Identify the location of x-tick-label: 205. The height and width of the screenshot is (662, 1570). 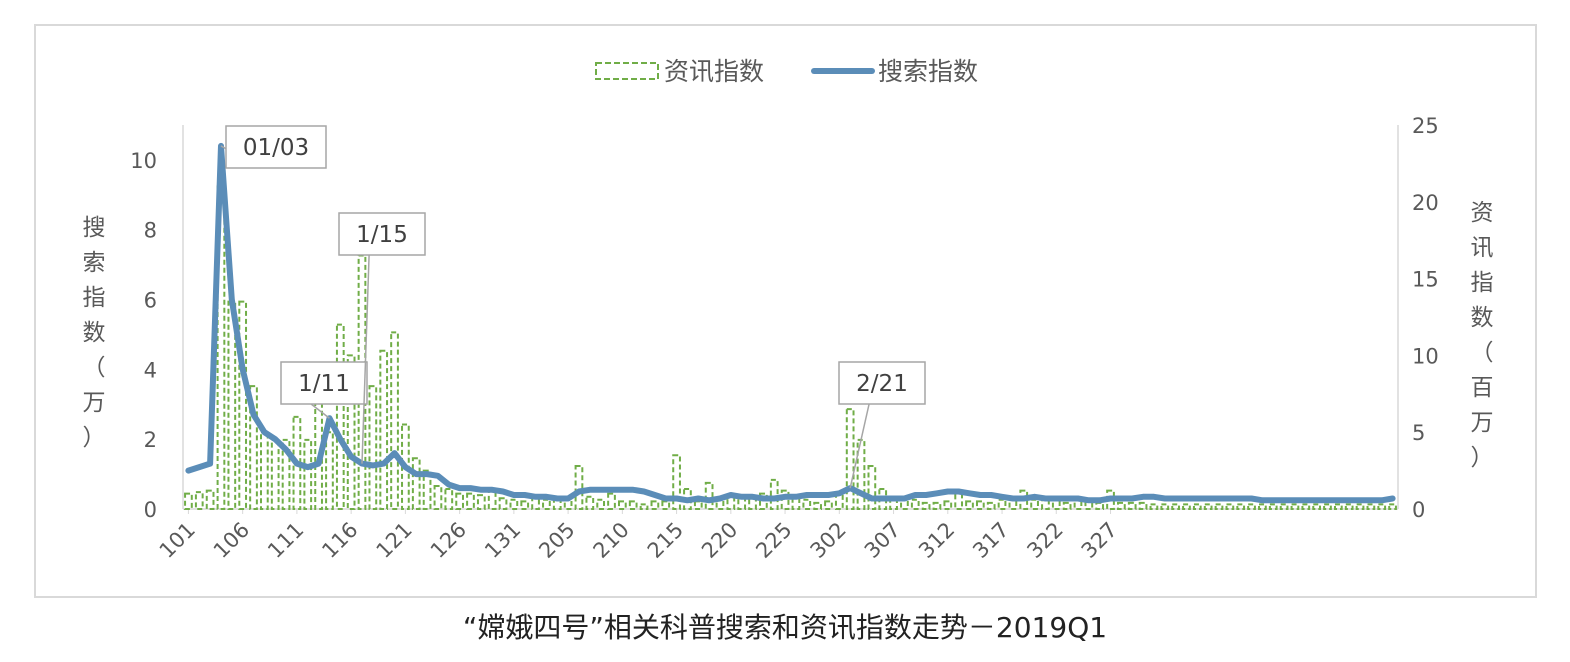
(556, 540).